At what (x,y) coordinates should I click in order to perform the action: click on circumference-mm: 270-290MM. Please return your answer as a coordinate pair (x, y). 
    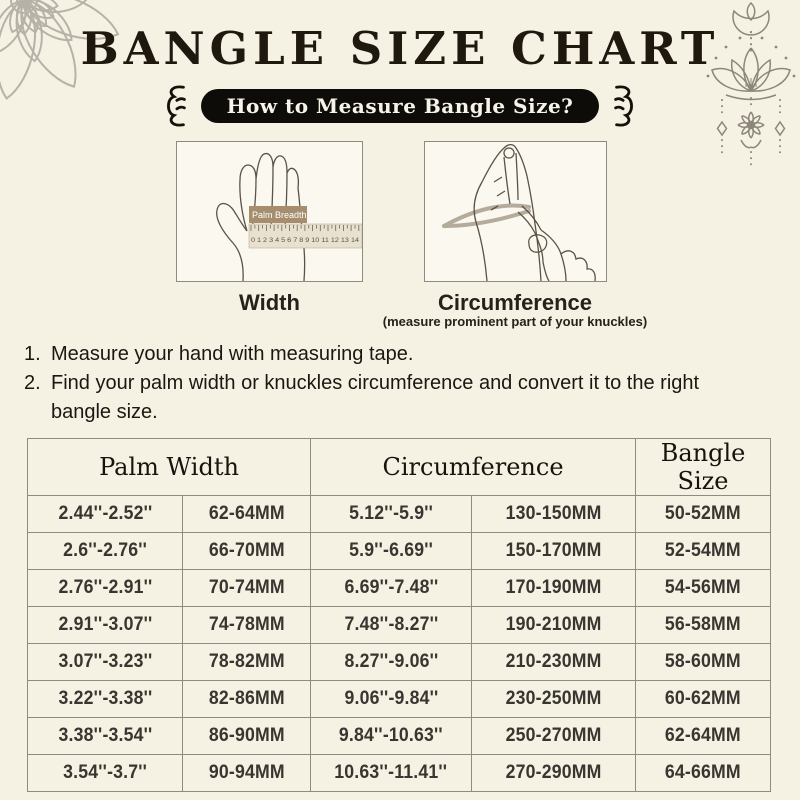
    Looking at the image, I should click on (553, 772).